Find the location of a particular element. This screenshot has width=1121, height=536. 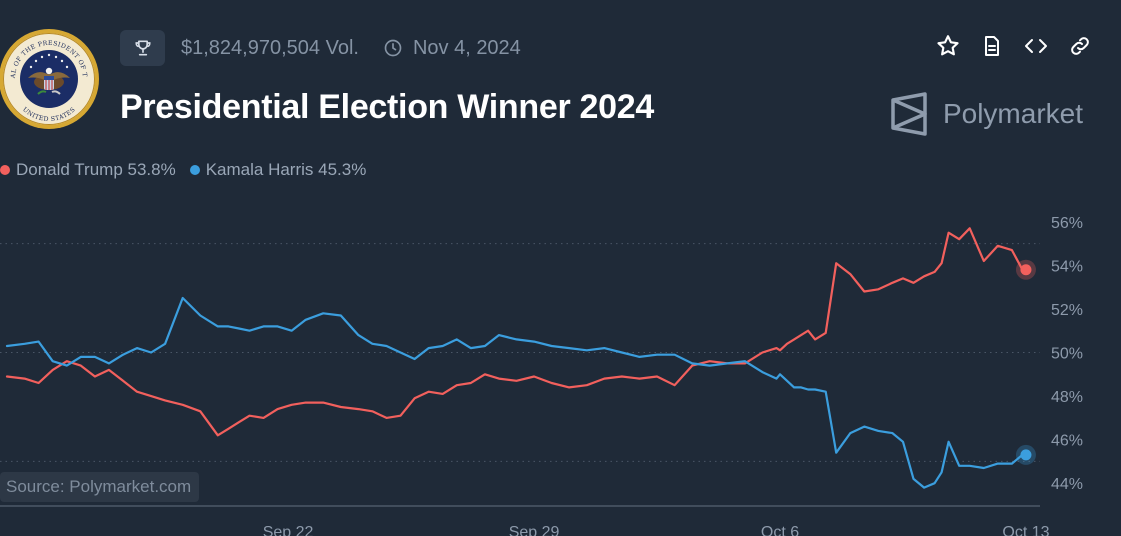

x-tick-label: Oct 13 is located at coordinates (1025, 530).